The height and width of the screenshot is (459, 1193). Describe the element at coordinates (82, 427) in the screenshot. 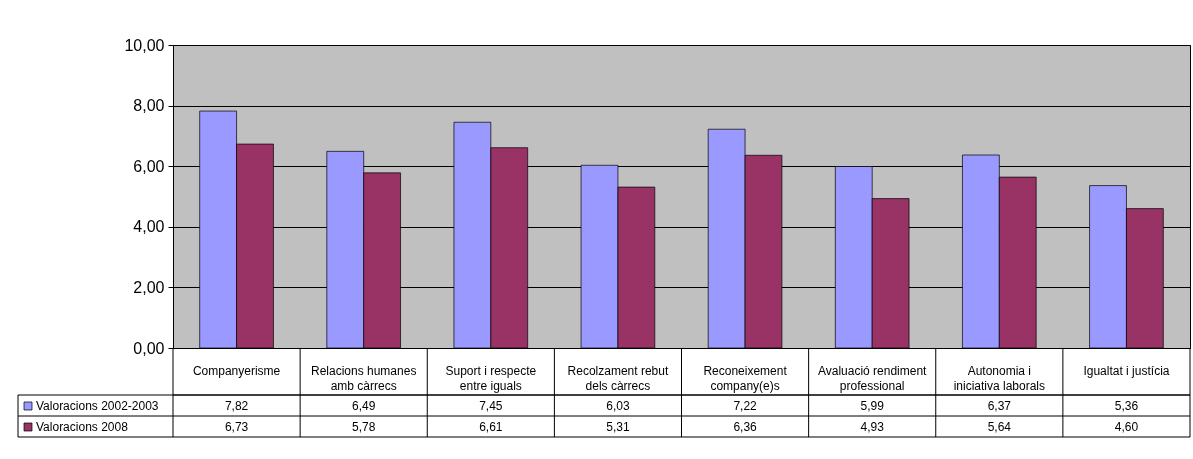

I see `legend-label: Valoracions 2008` at that location.